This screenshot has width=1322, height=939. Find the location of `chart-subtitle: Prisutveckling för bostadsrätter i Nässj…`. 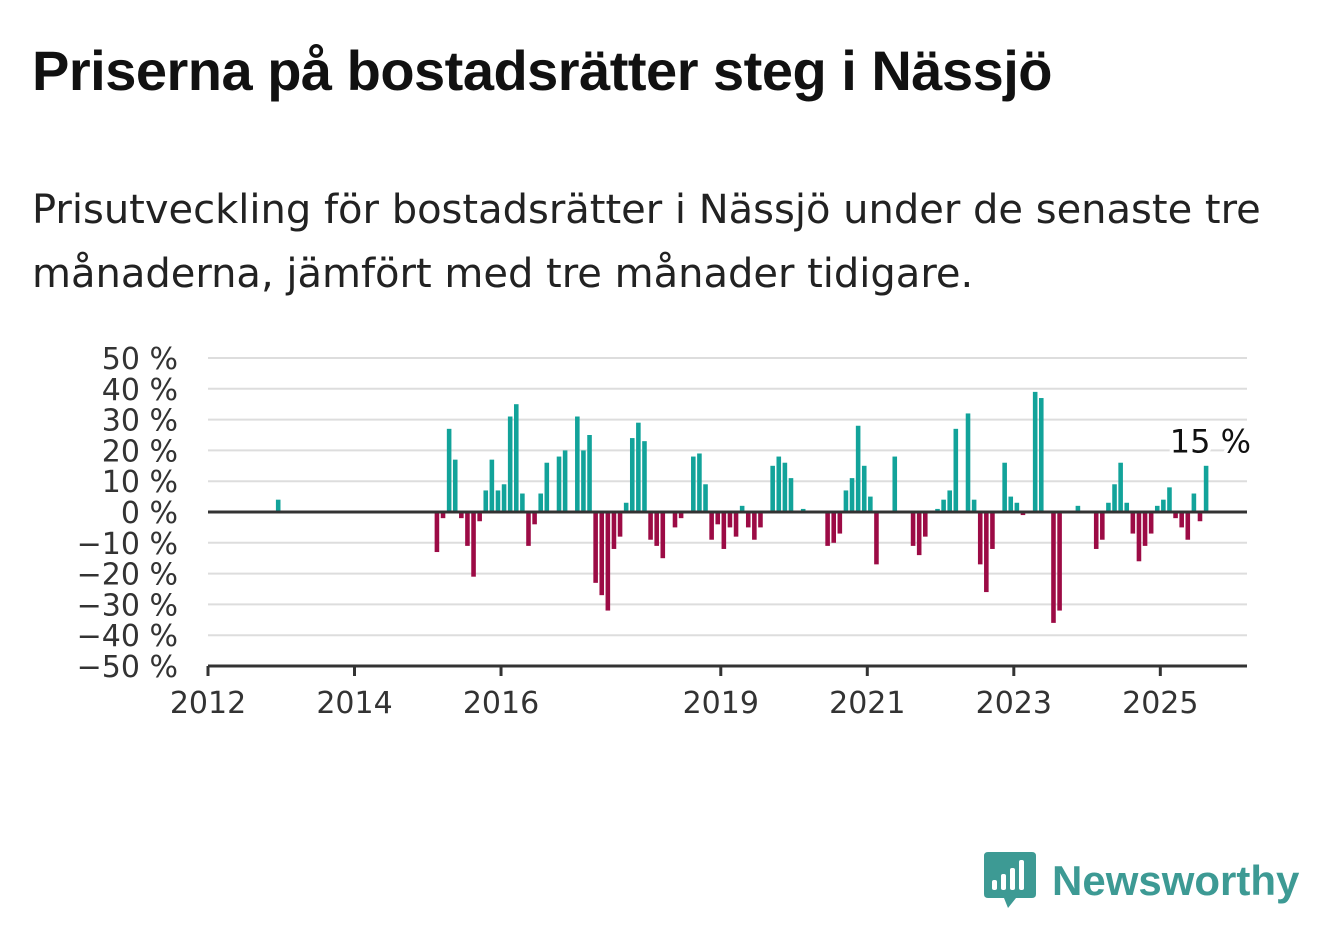

chart-subtitle: Prisutveckling för bostadsrätter i Nässj… is located at coordinates (646, 242).